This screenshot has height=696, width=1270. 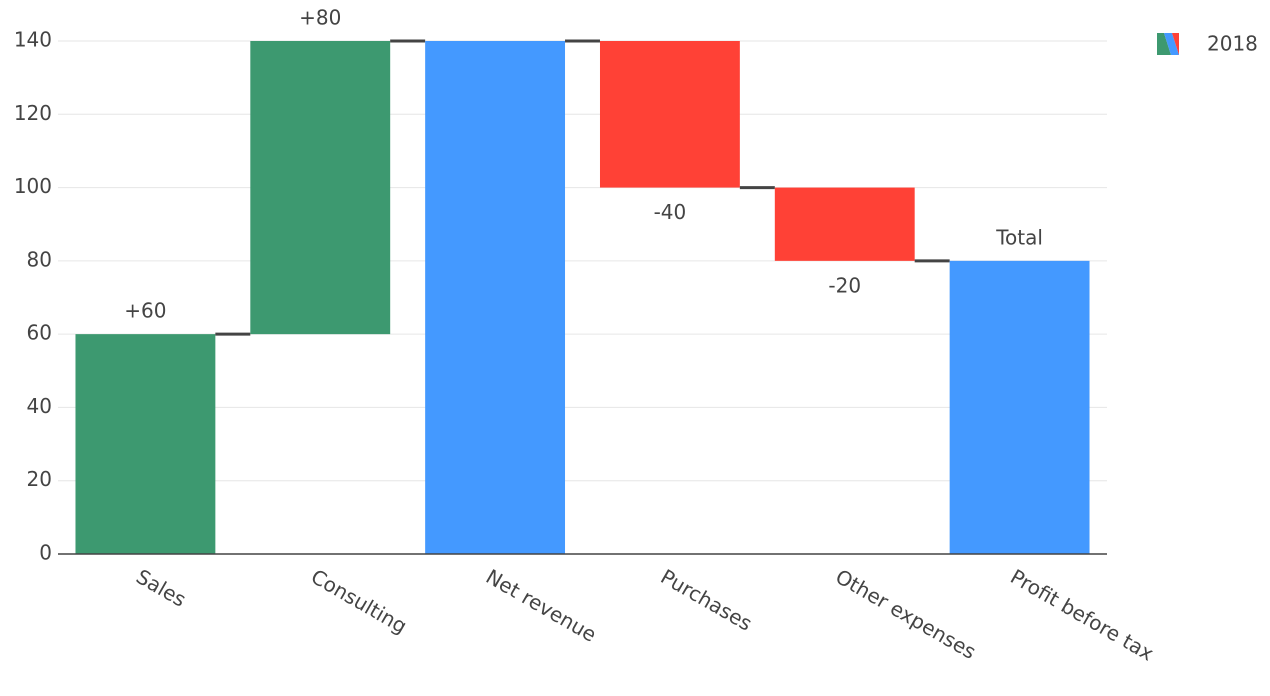 I want to click on x-tick-label: Consulting, so click(x=359, y=601).